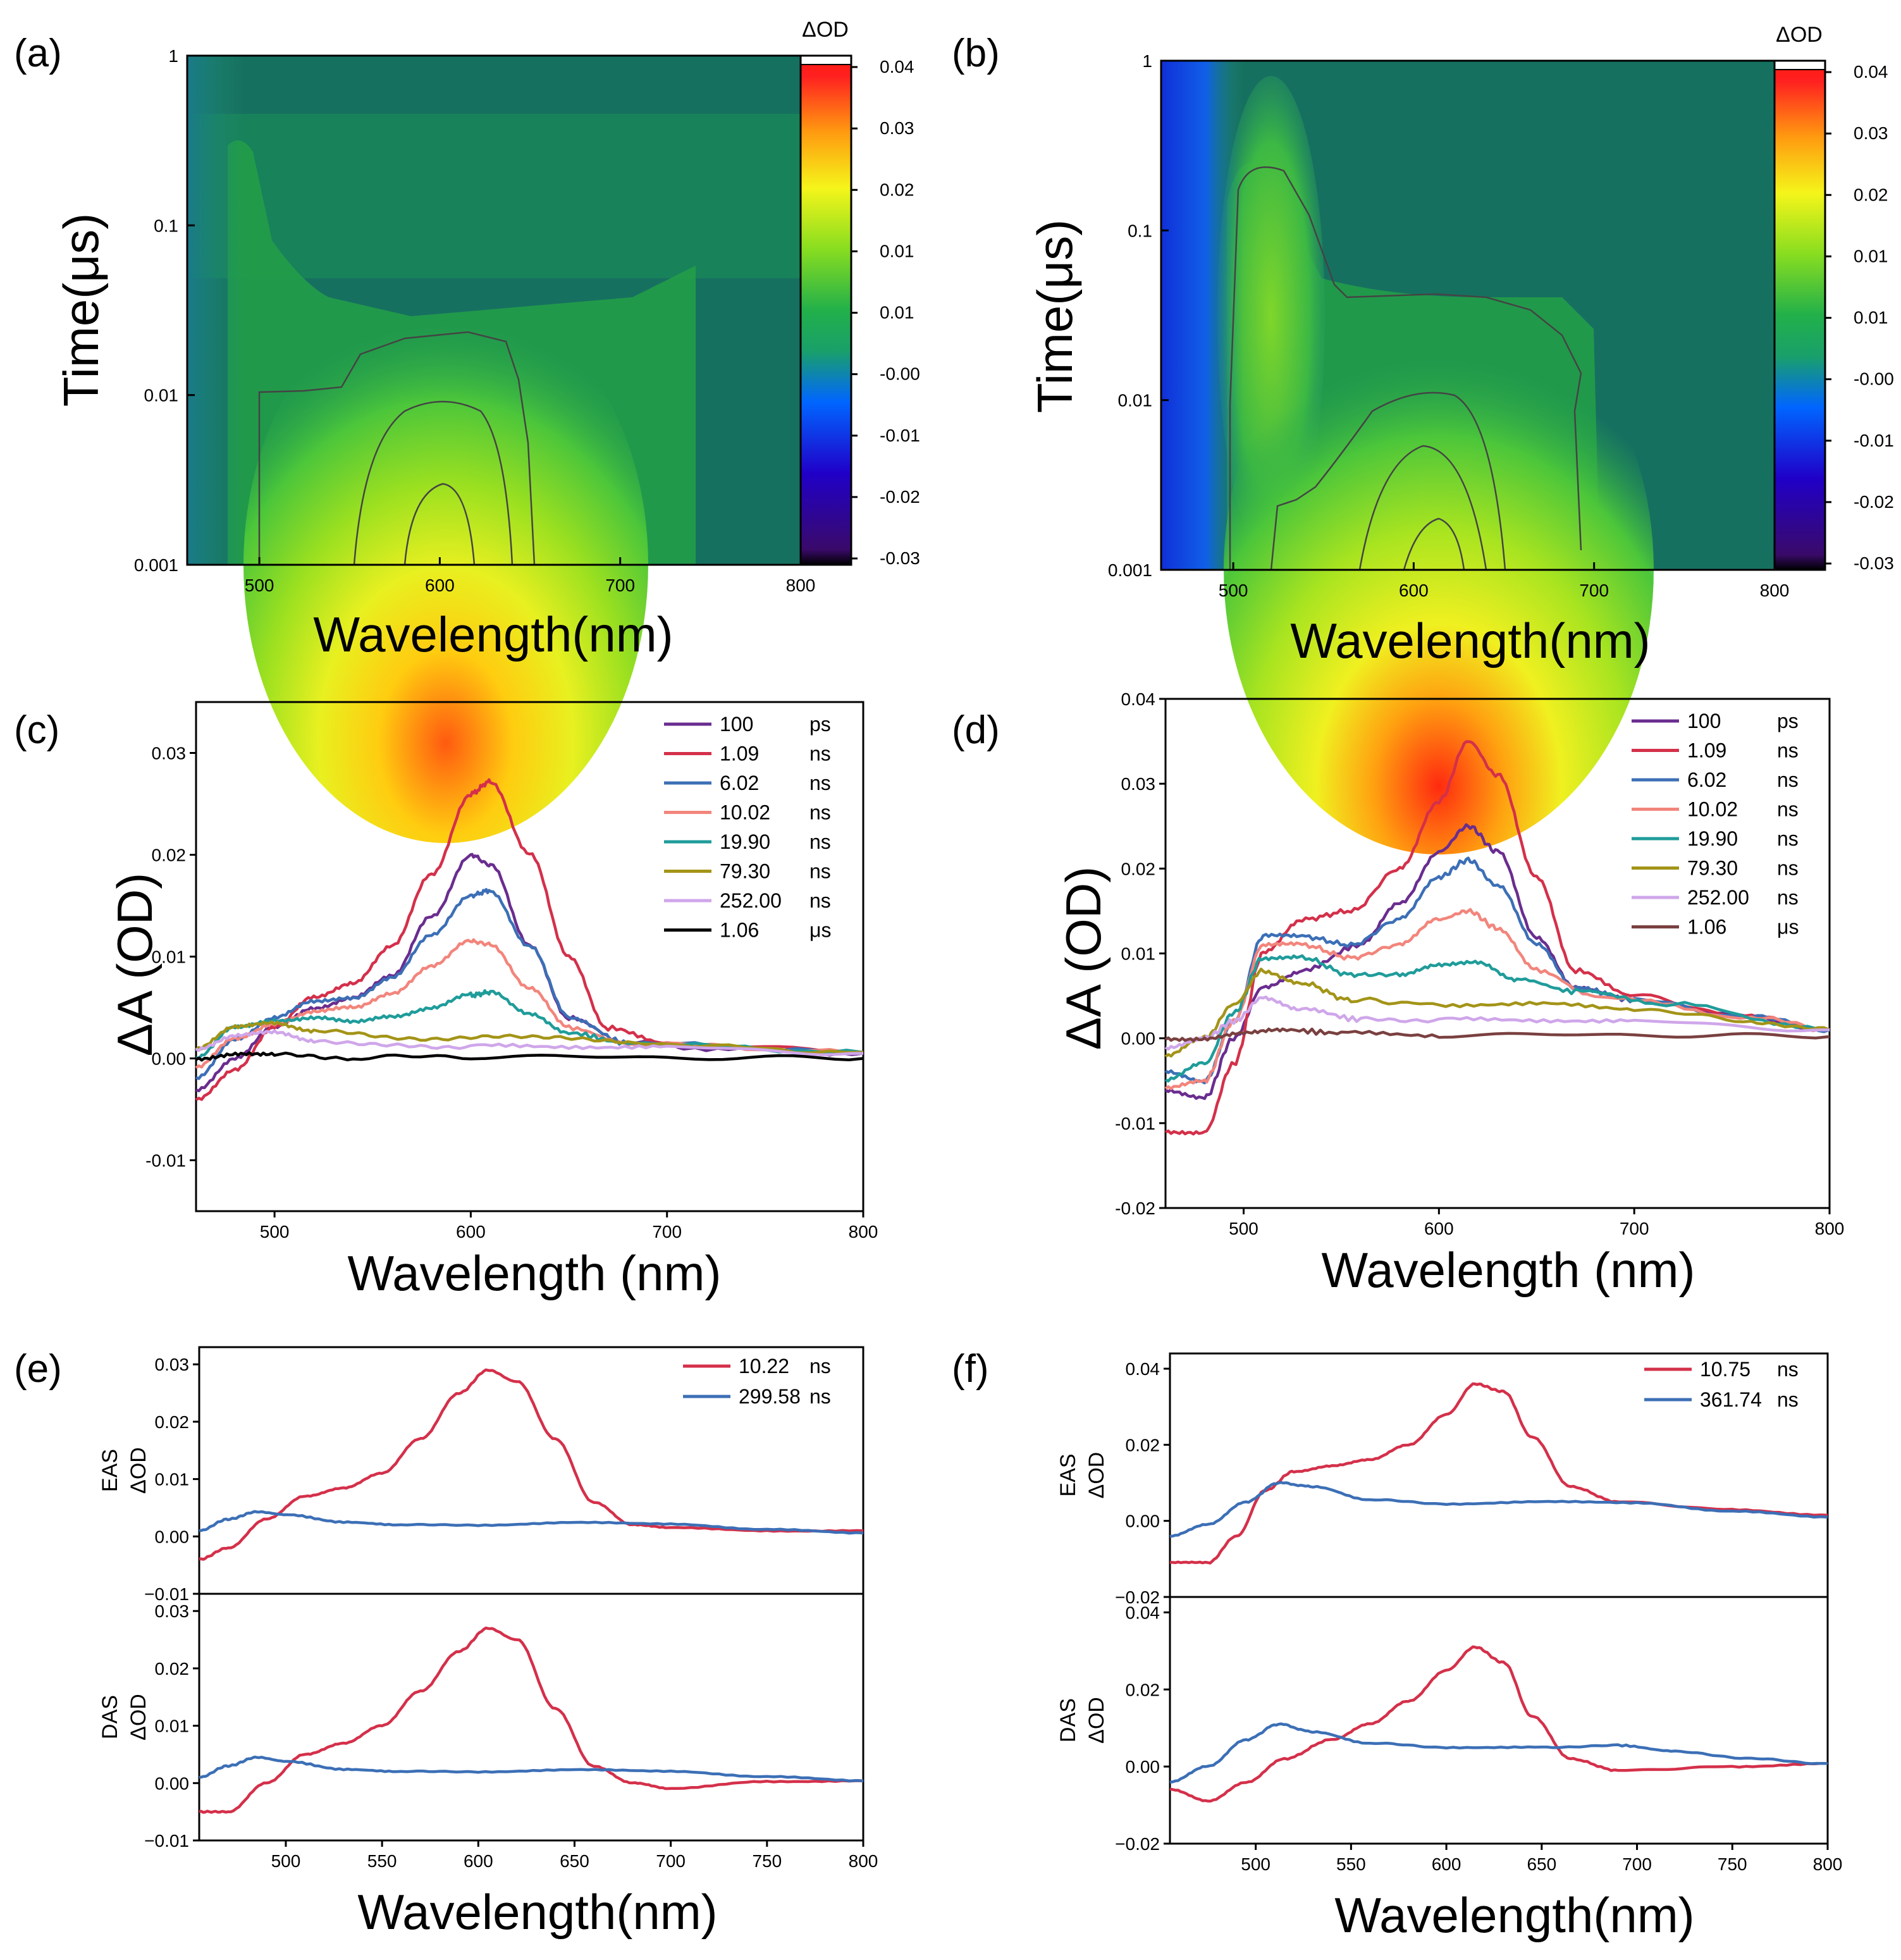 The height and width of the screenshot is (1960, 1901). Describe the element at coordinates (529, 984) in the screenshot. I see `series-line-6.02` at that location.